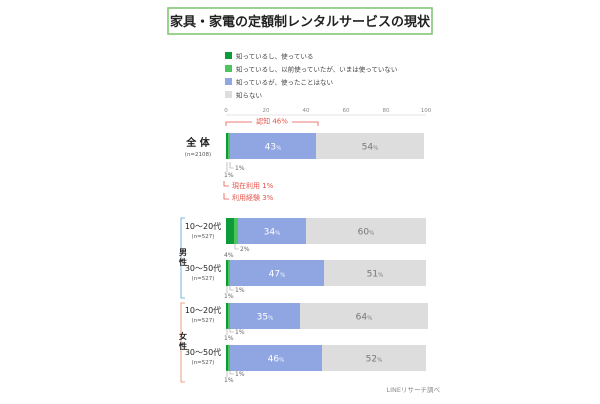  I want to click on male-mid-small-labels: 1% 1%, so click(234, 293).